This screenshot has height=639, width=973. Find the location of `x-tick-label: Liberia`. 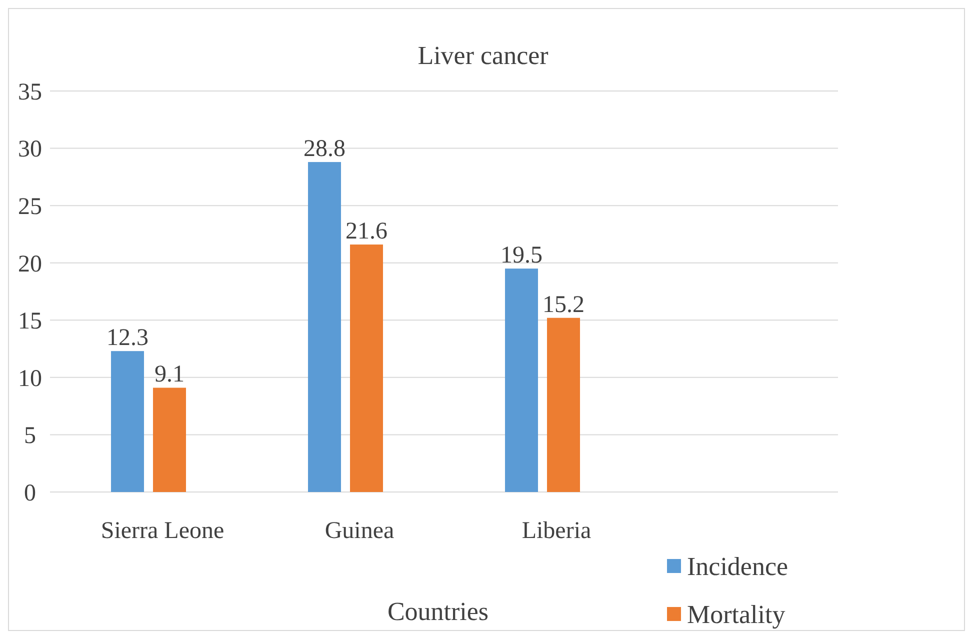

x-tick-label: Liberia is located at coordinates (557, 531).